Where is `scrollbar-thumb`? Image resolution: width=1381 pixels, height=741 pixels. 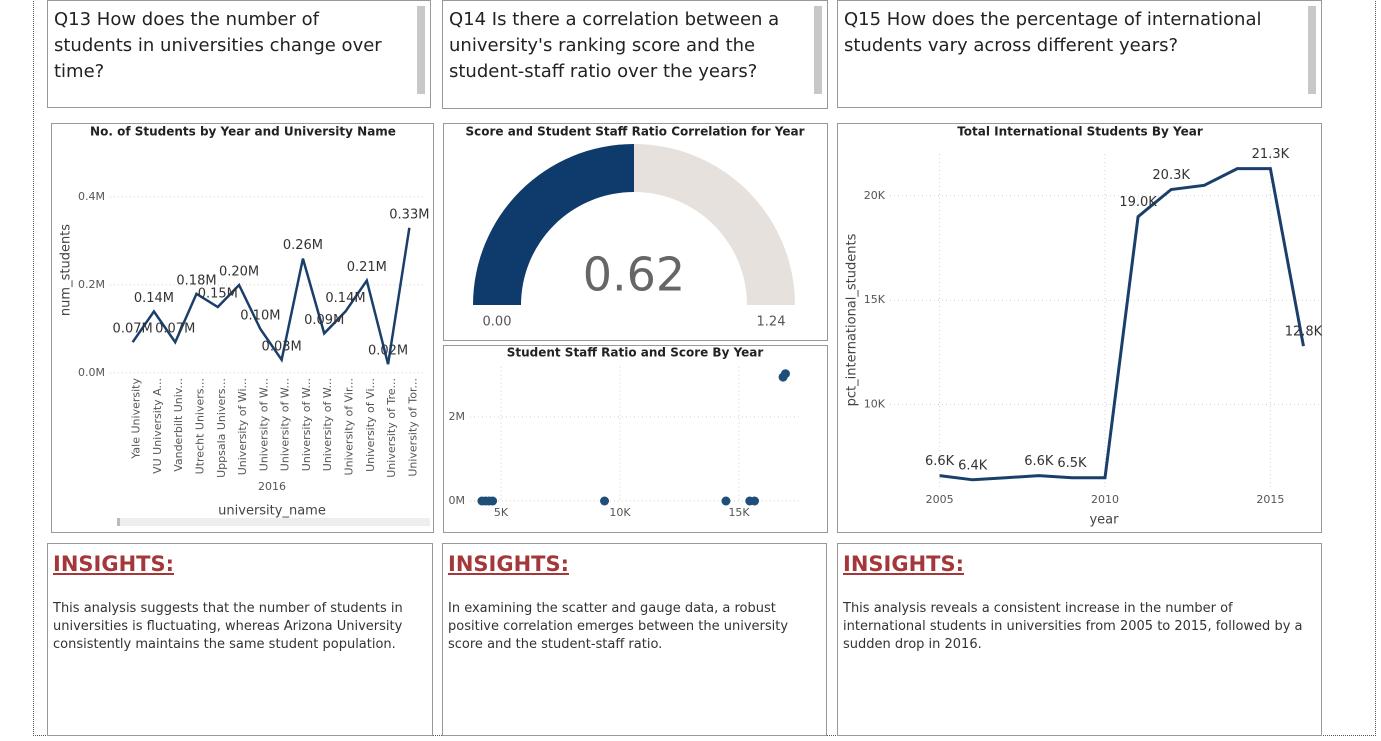
scrollbar-thumb is located at coordinates (118, 522).